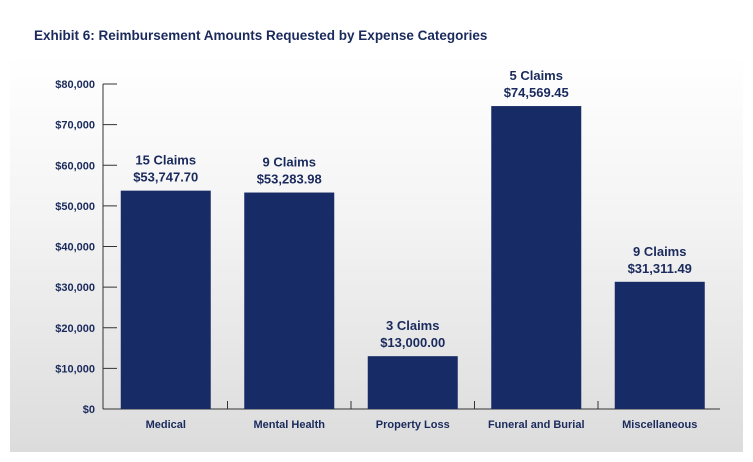 The height and width of the screenshot is (462, 753). What do you see at coordinates (75, 85) in the screenshot?
I see `y-tick-label: $80,000` at bounding box center [75, 85].